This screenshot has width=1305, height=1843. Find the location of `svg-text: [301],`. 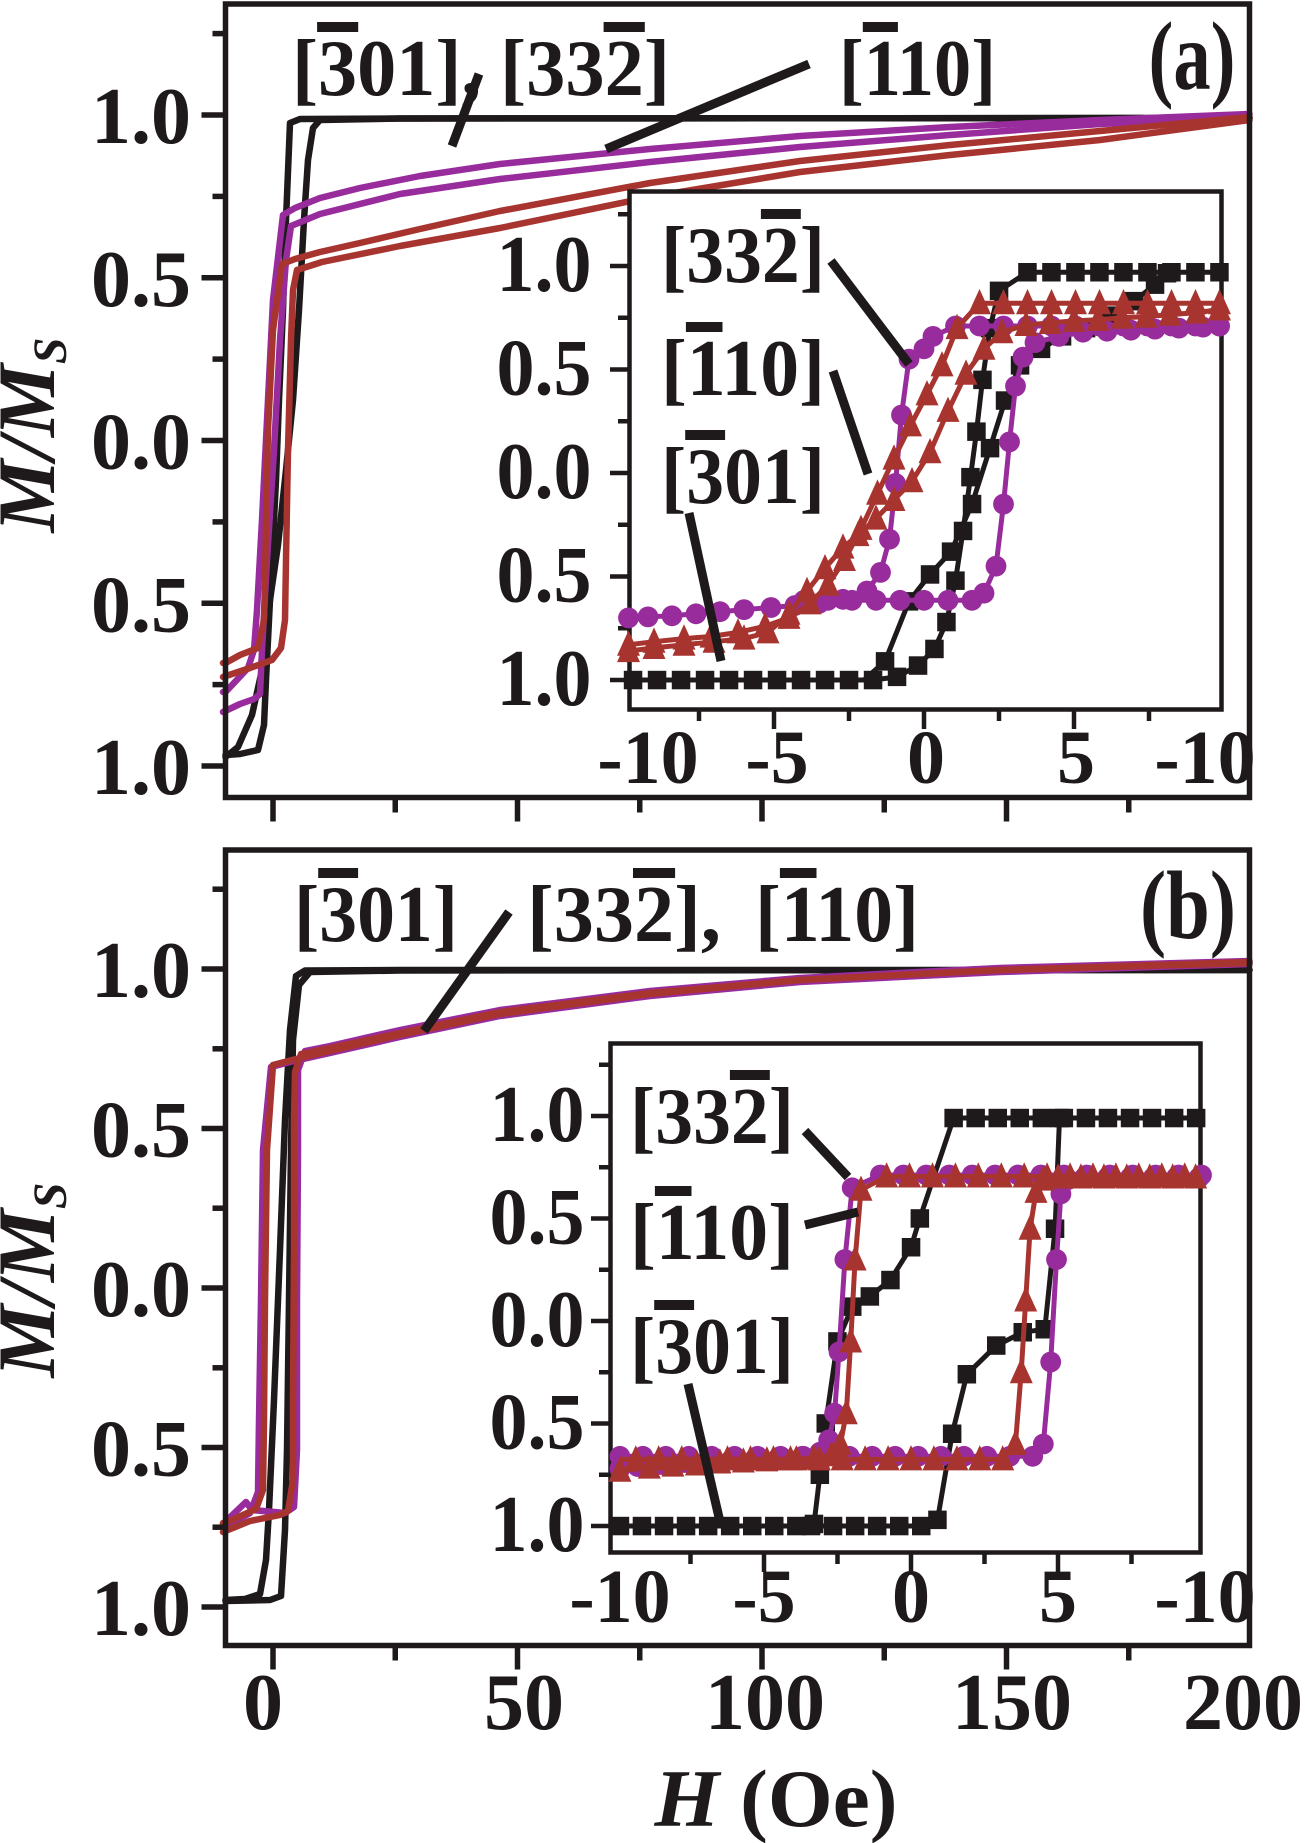

svg-text: [301], is located at coordinates (386, 69).